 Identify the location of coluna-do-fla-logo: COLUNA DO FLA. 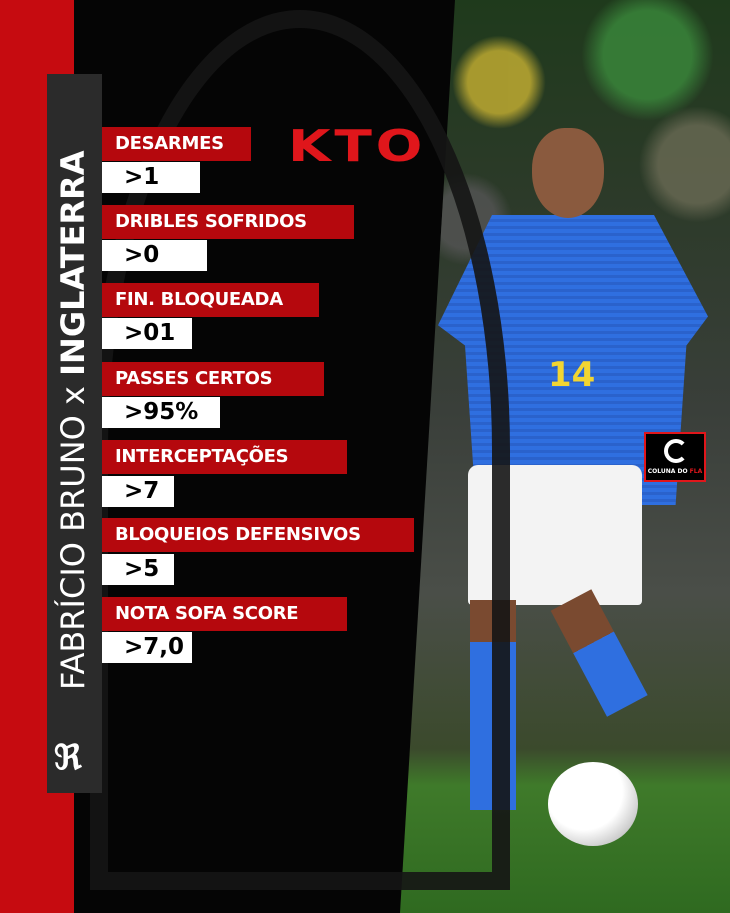
(675, 457).